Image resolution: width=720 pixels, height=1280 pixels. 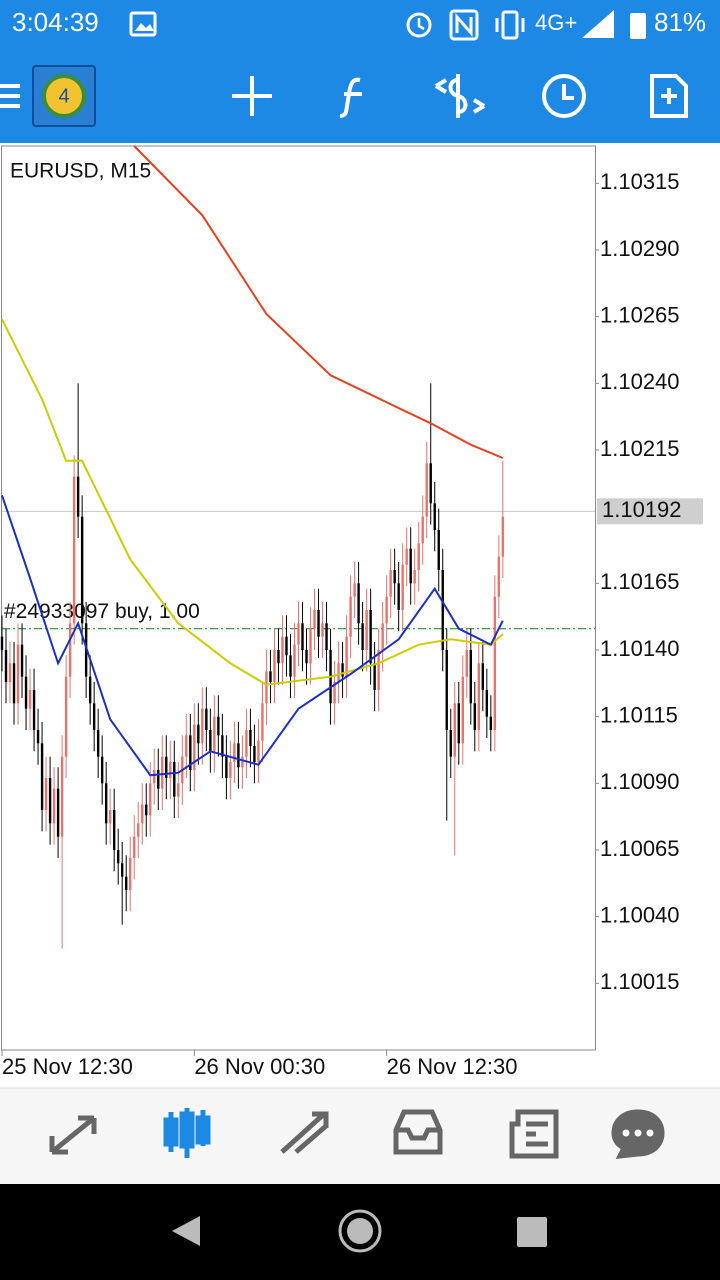 I want to click on chat-tab, so click(x=638, y=1134).